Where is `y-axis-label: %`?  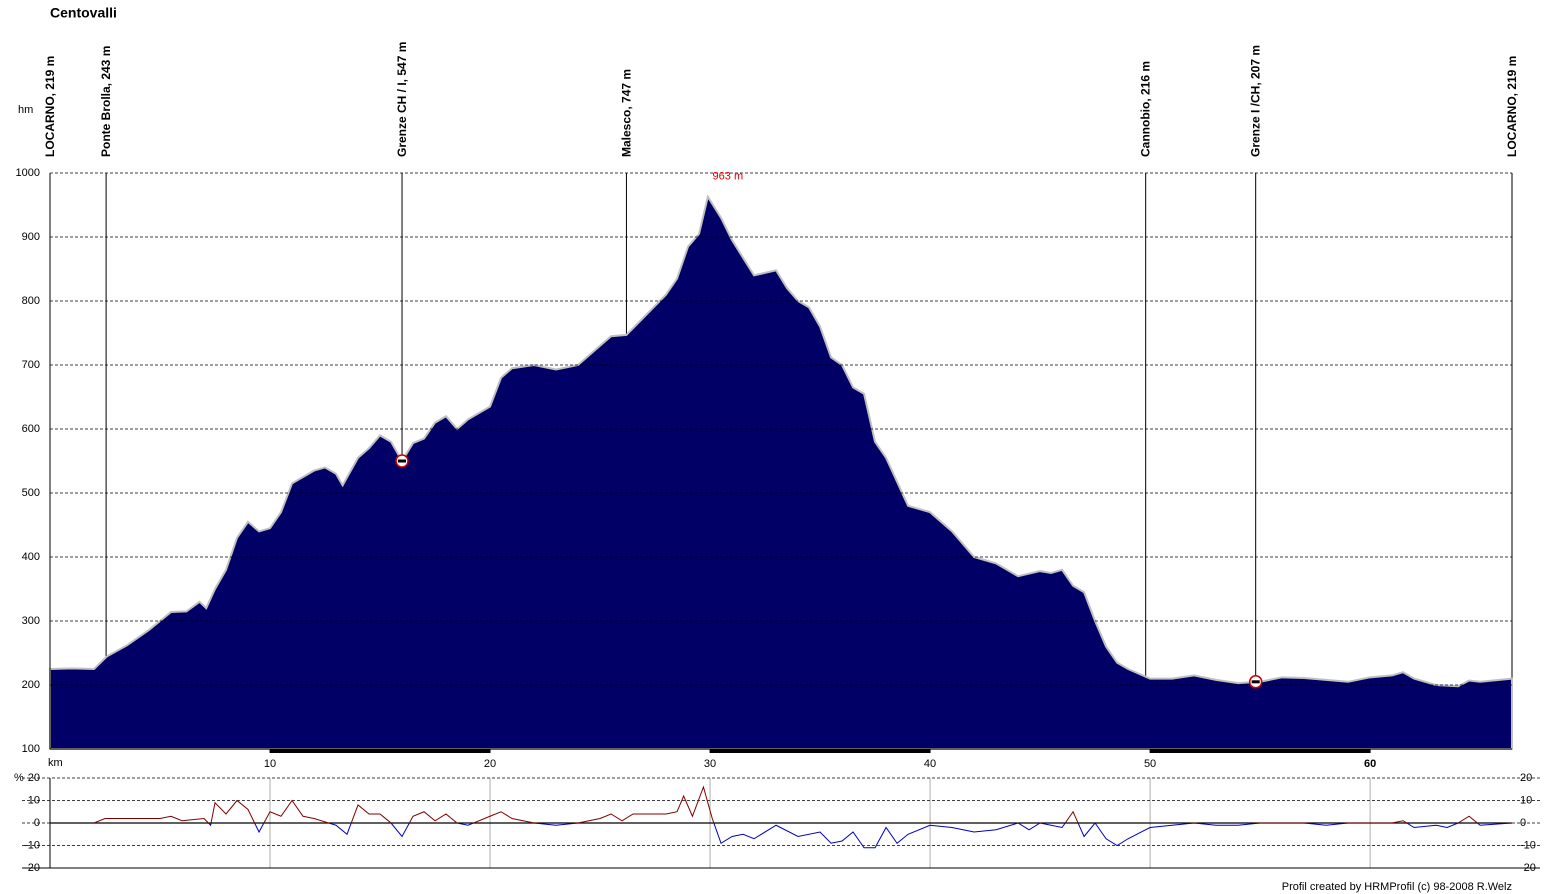
y-axis-label: % is located at coordinates (19, 778).